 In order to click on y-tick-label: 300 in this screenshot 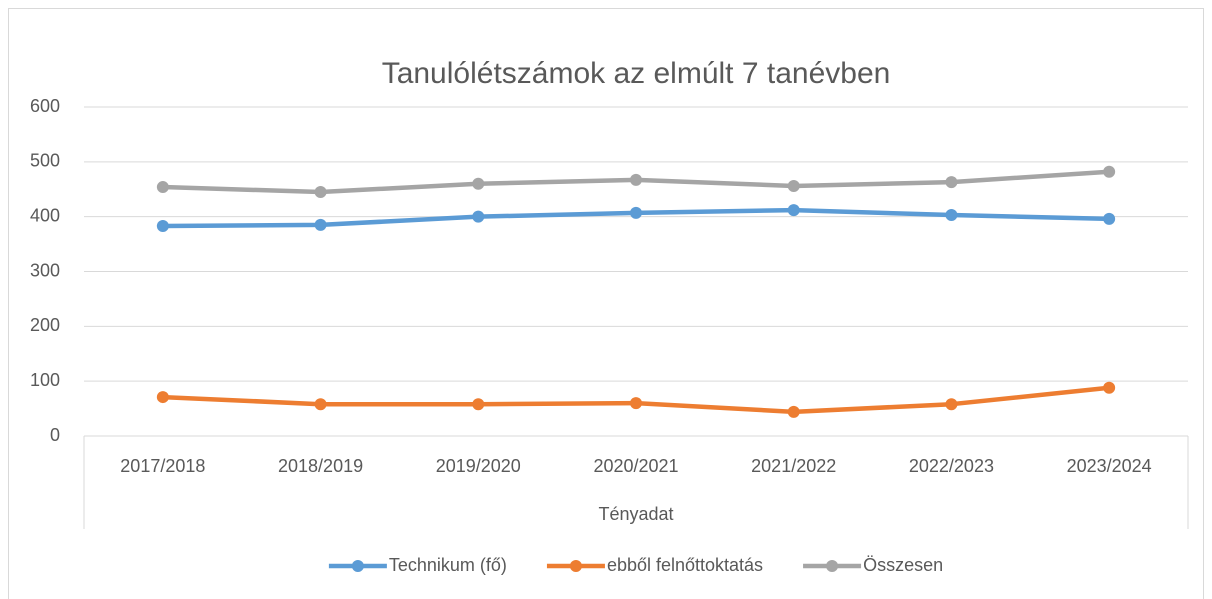, I will do `click(45, 270)`.